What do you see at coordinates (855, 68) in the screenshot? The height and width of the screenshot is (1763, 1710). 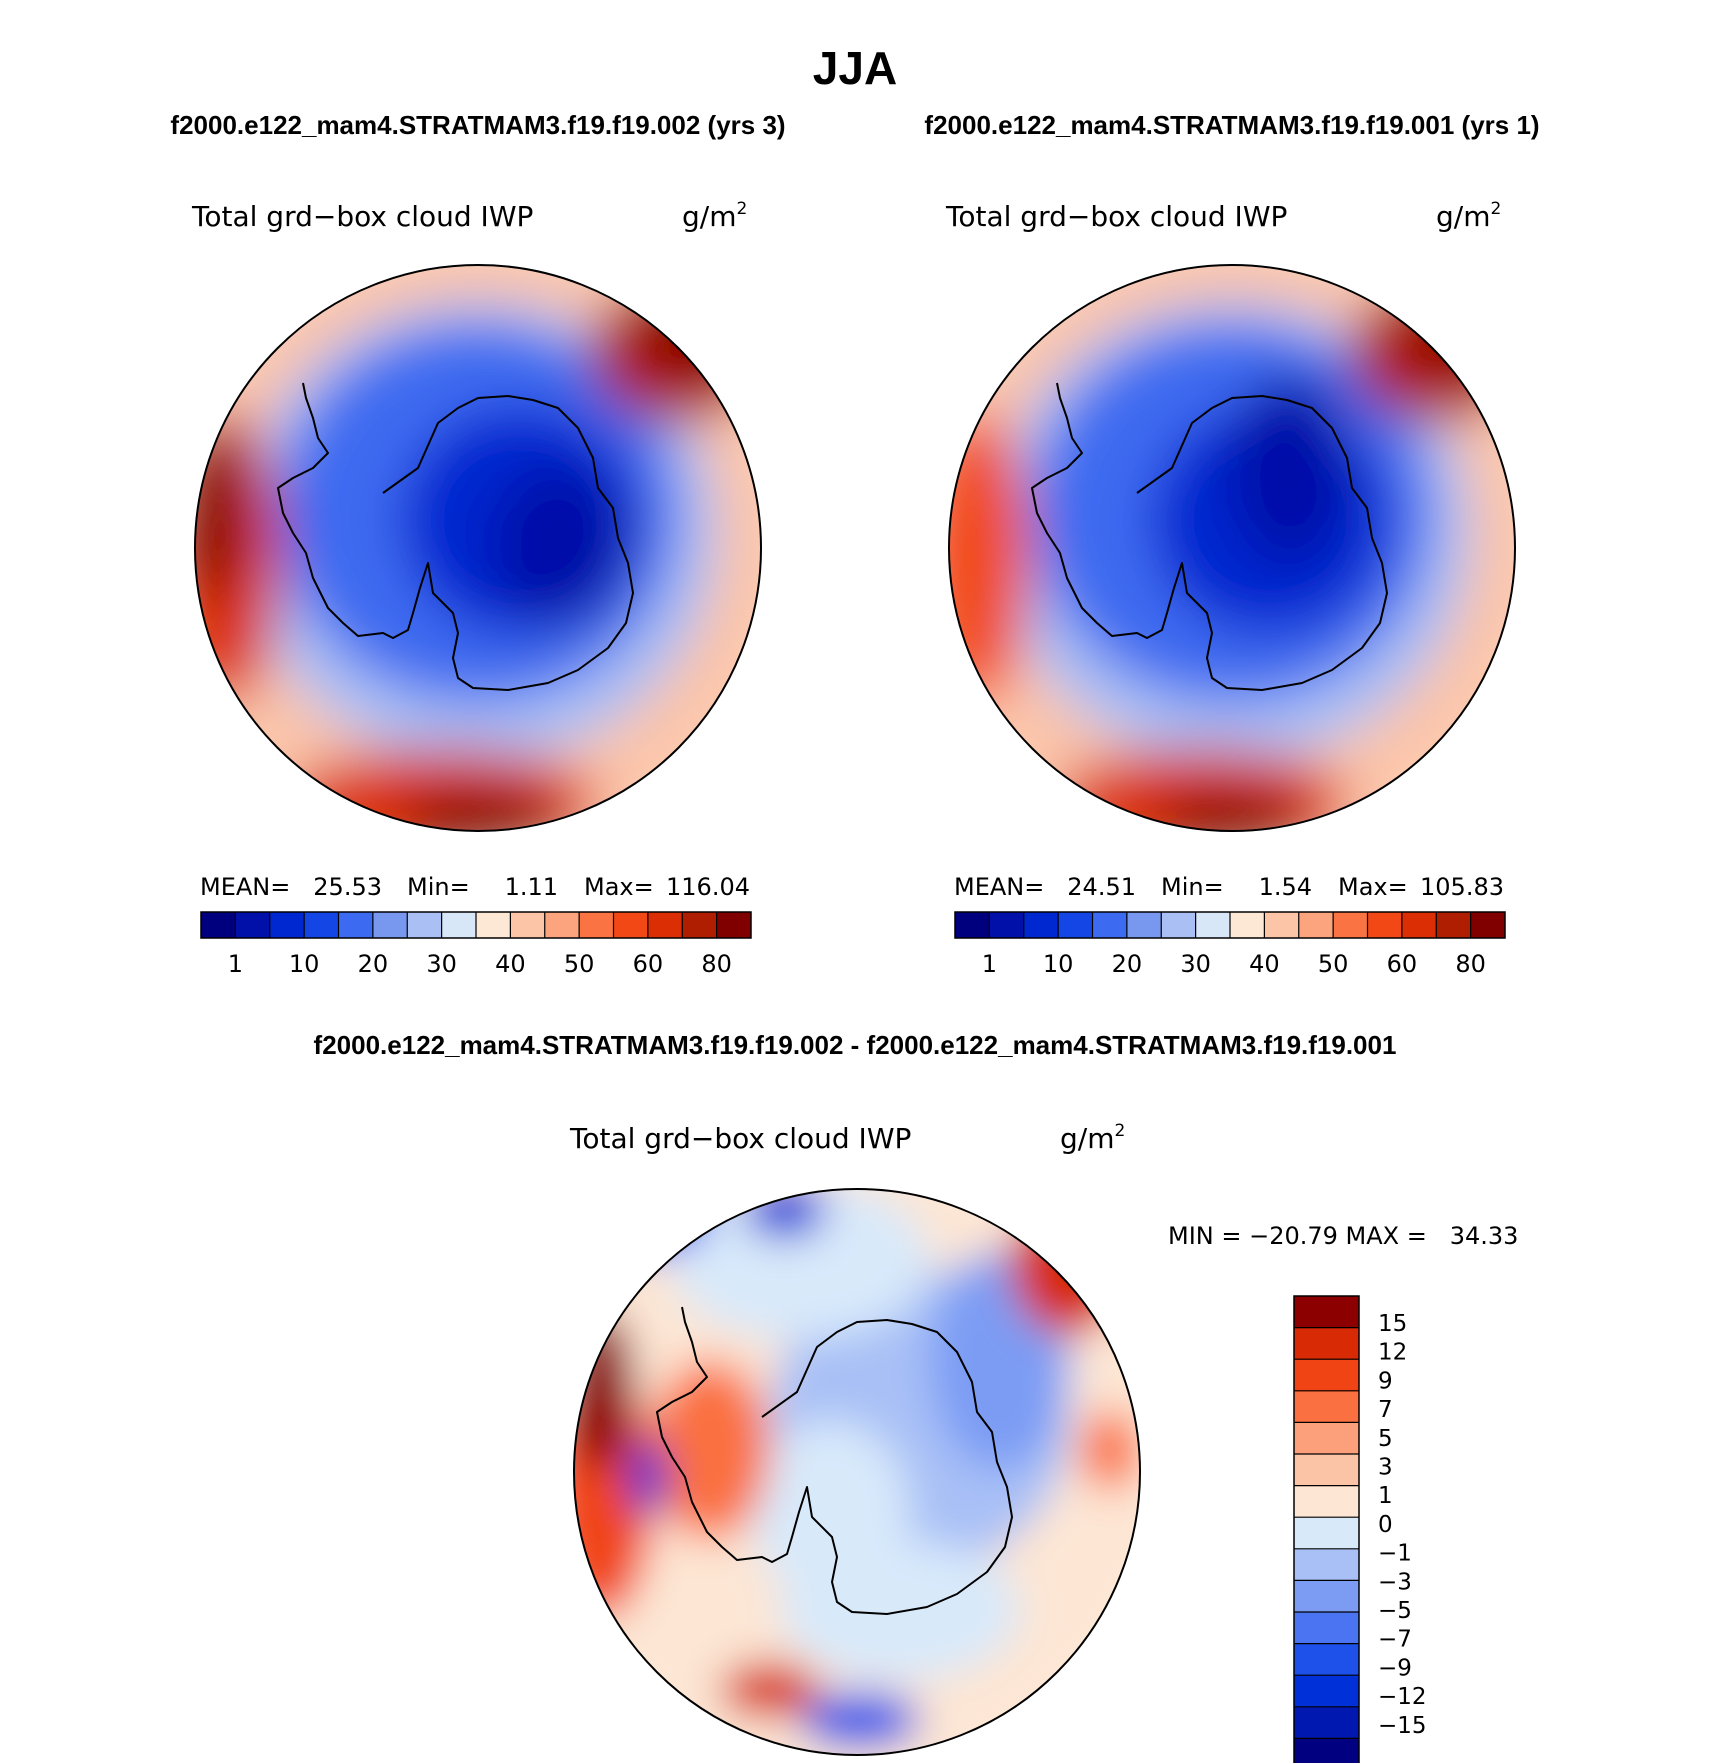 I see `figure-title: JJA` at bounding box center [855, 68].